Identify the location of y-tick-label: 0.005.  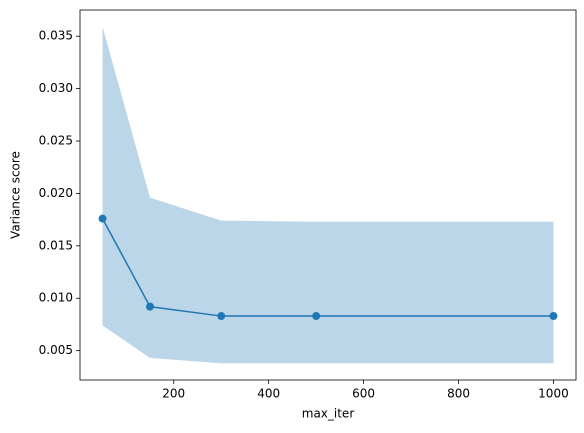
(56, 350).